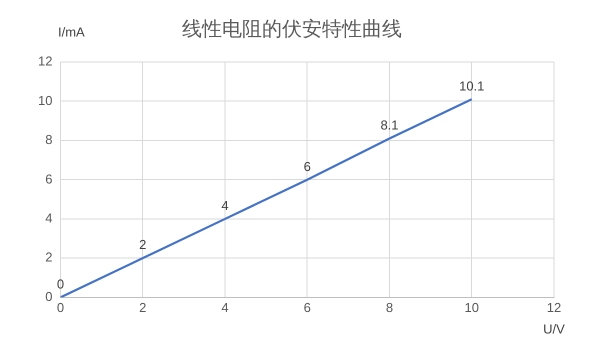  I want to click on x-tick-label: 2, so click(142, 307).